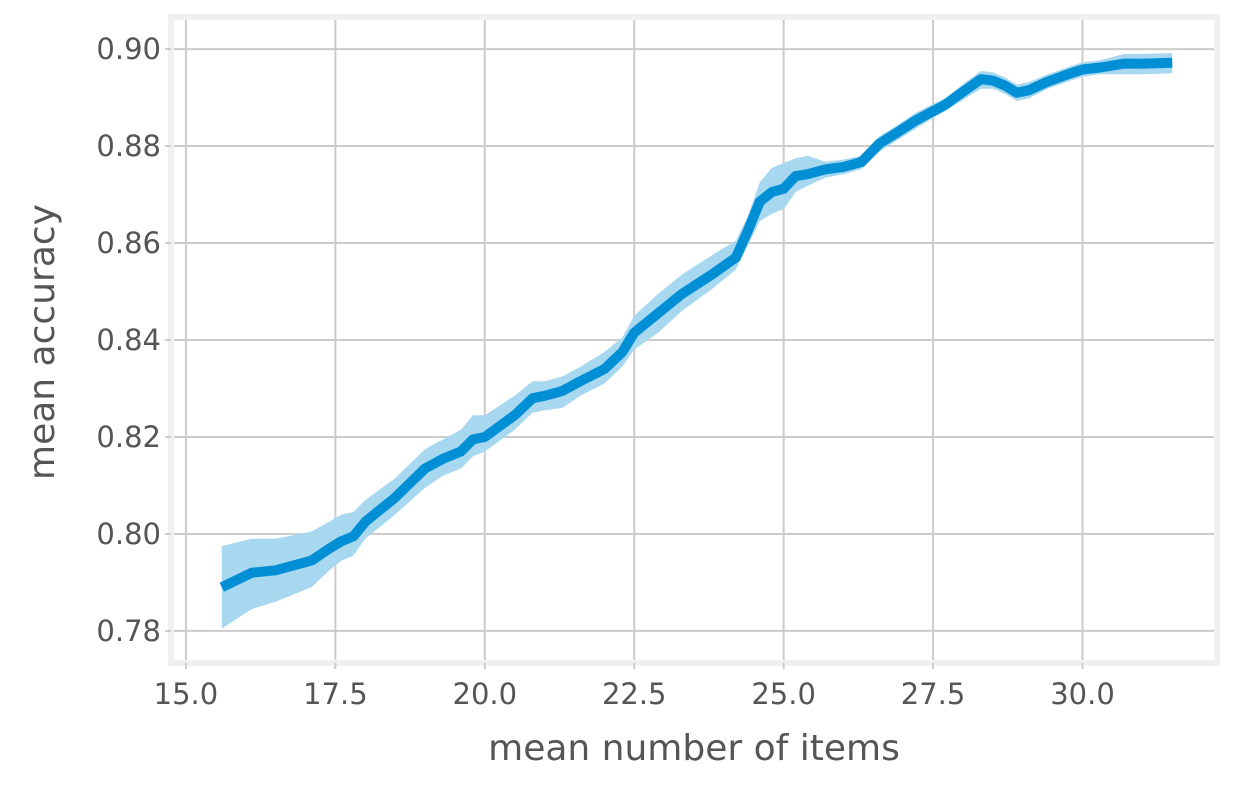 The image size is (1236, 791). I want to click on x-tick-label: 27.5, so click(933, 694).